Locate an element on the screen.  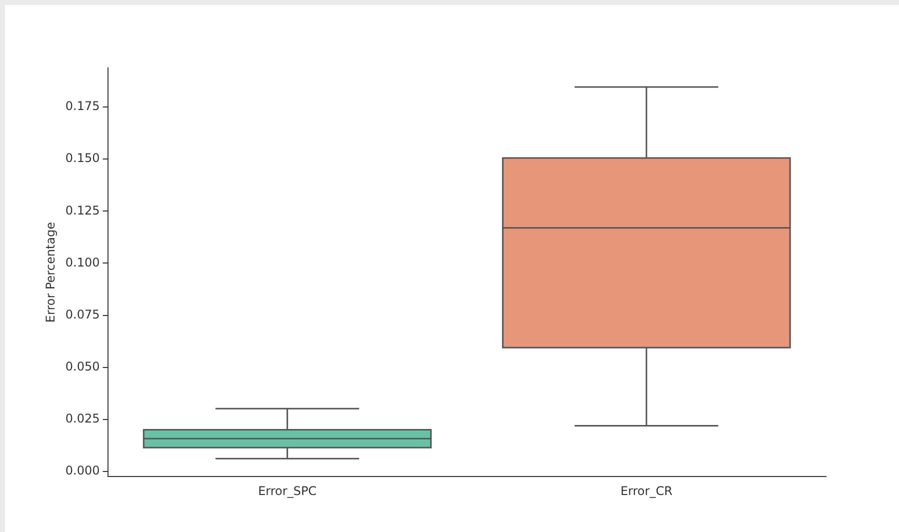
y-tick-label: 0.075 is located at coordinates (82, 314).